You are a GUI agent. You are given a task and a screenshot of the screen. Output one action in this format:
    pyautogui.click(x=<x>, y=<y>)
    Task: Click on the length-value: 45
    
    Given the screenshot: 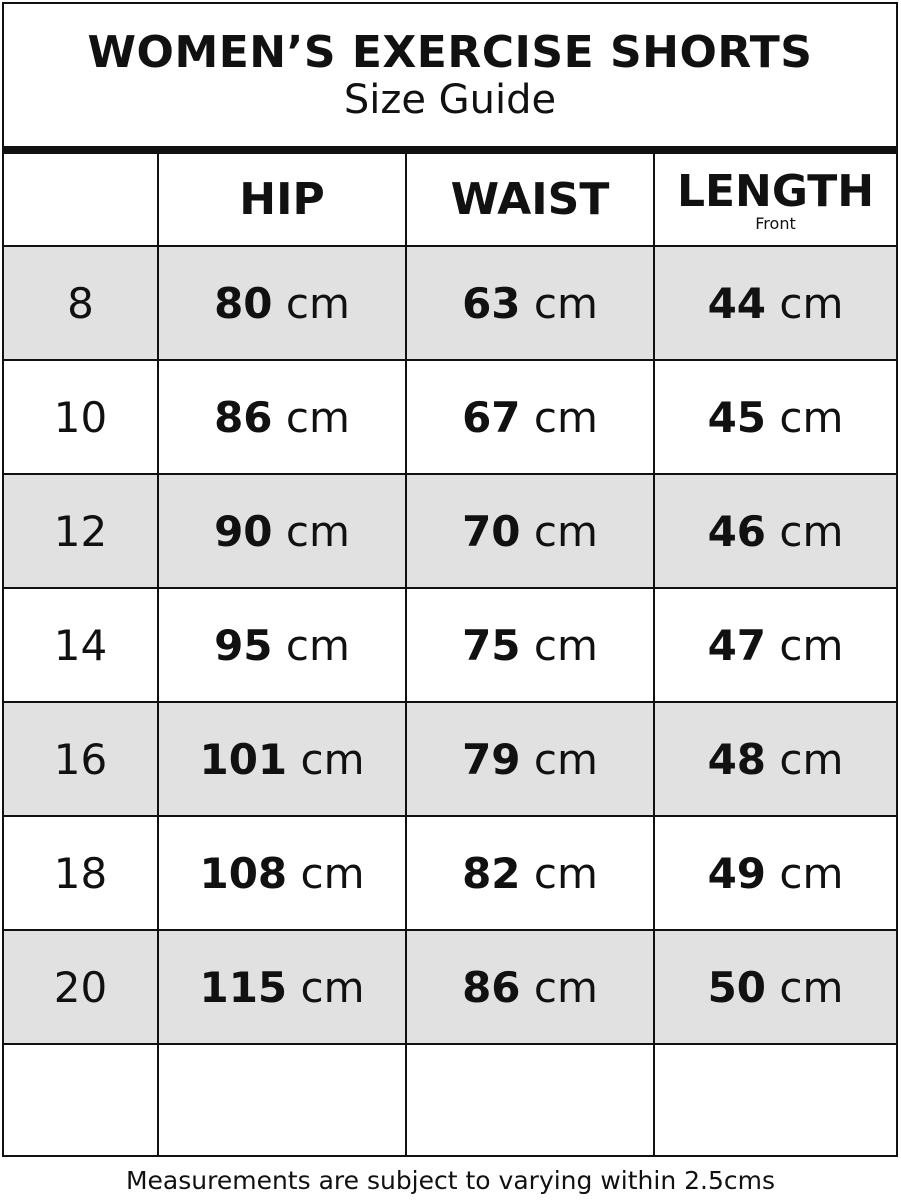 What is the action you would take?
    pyautogui.click(x=737, y=417)
    